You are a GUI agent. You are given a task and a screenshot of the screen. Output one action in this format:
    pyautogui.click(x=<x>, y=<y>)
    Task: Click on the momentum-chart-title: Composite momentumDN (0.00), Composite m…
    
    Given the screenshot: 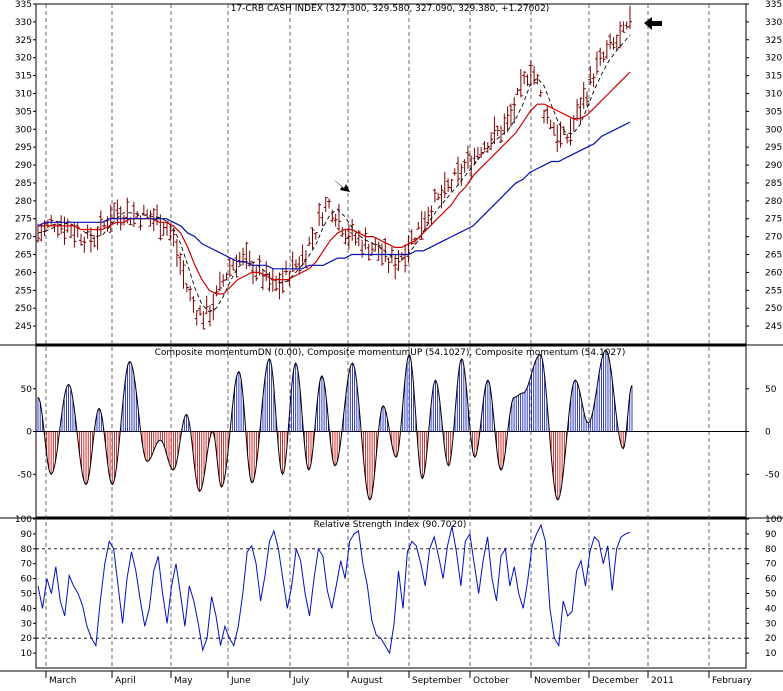 What is the action you would take?
    pyautogui.click(x=390, y=353)
    